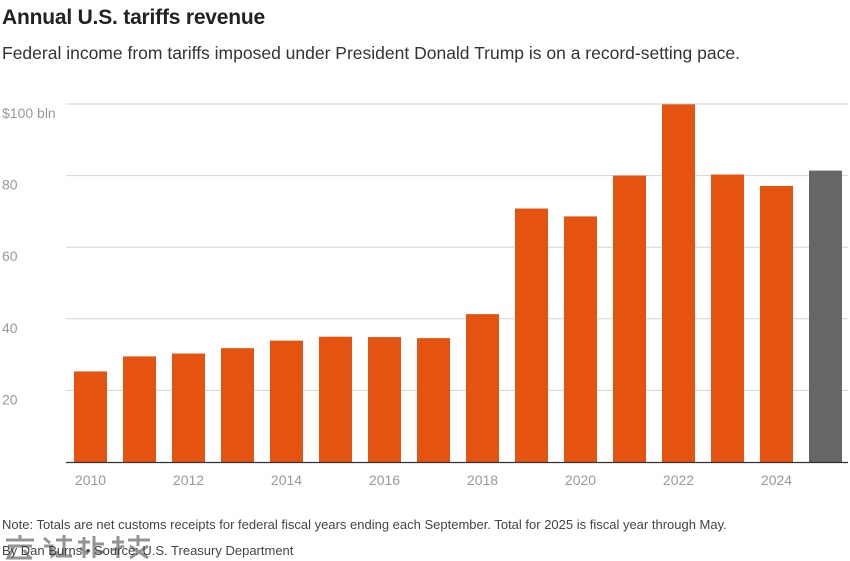 The image size is (850, 561). What do you see at coordinates (580, 480) in the screenshot?
I see `x-tick-label: 2020` at bounding box center [580, 480].